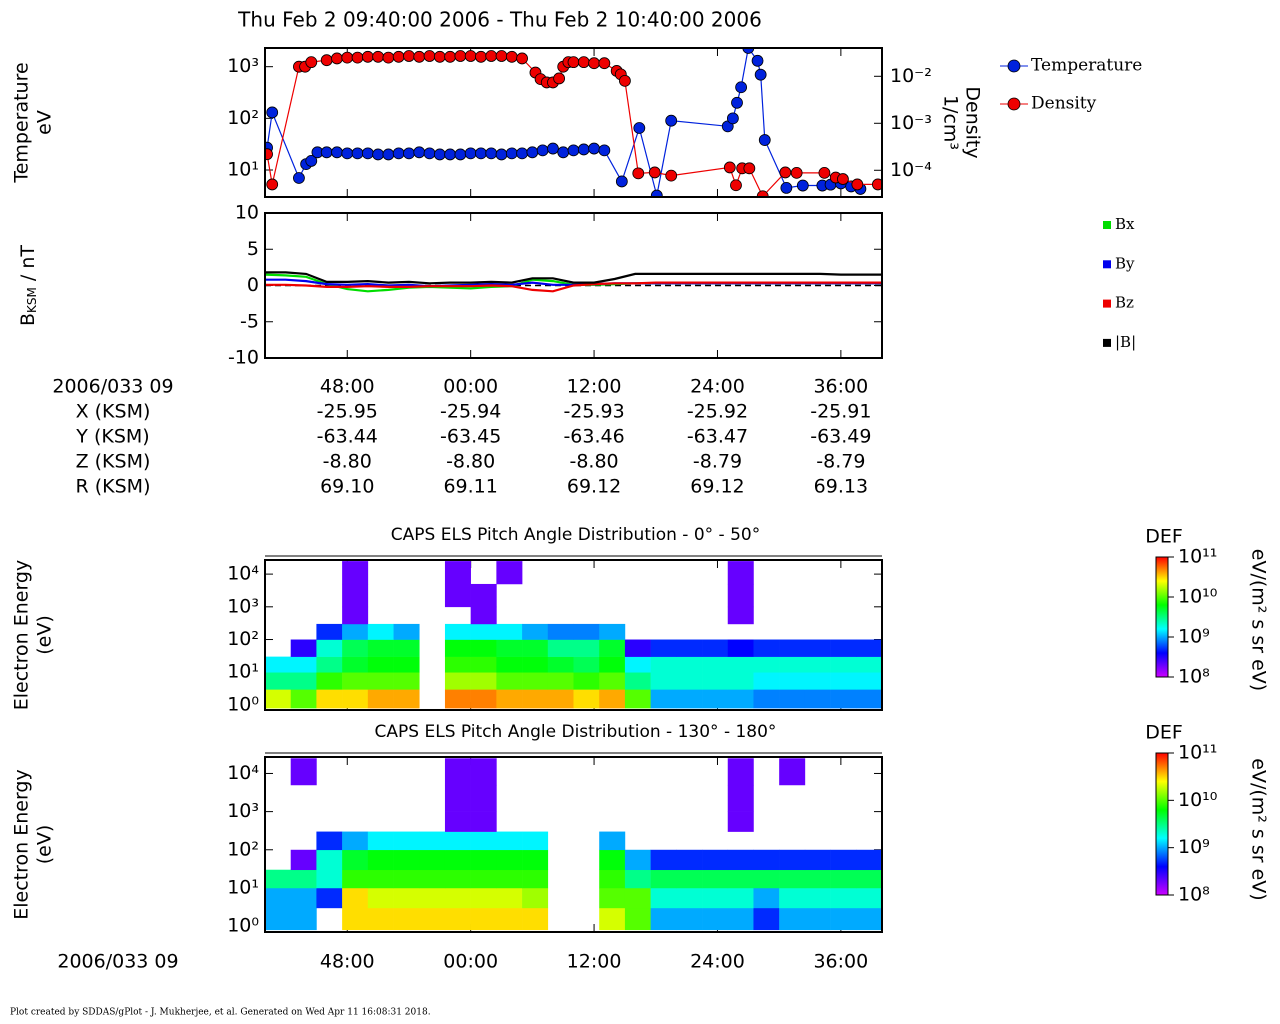  Describe the element at coordinates (22, 122) in the screenshot. I see `y-axis-label: Temperature` at that location.